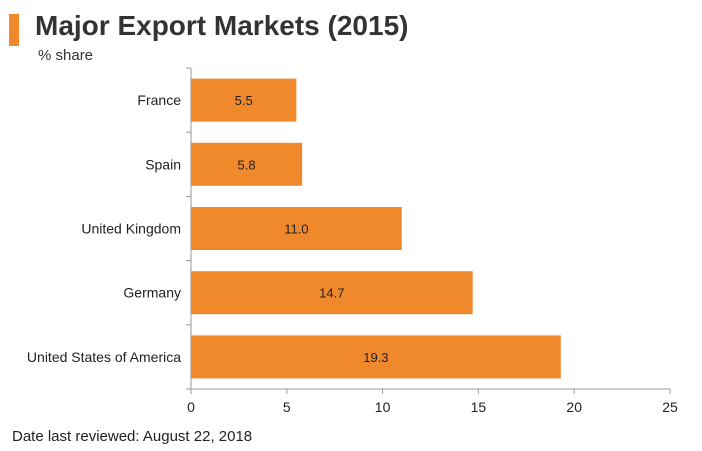 The width and height of the screenshot is (702, 451). I want to click on category-label: Spain, so click(163, 164).